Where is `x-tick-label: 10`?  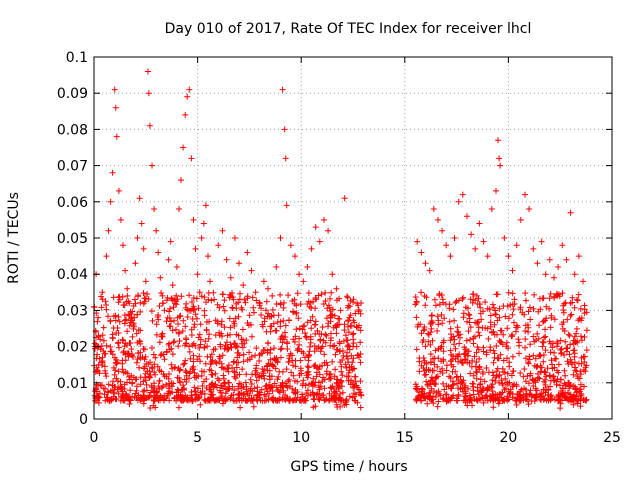 x-tick-label: 10 is located at coordinates (301, 438).